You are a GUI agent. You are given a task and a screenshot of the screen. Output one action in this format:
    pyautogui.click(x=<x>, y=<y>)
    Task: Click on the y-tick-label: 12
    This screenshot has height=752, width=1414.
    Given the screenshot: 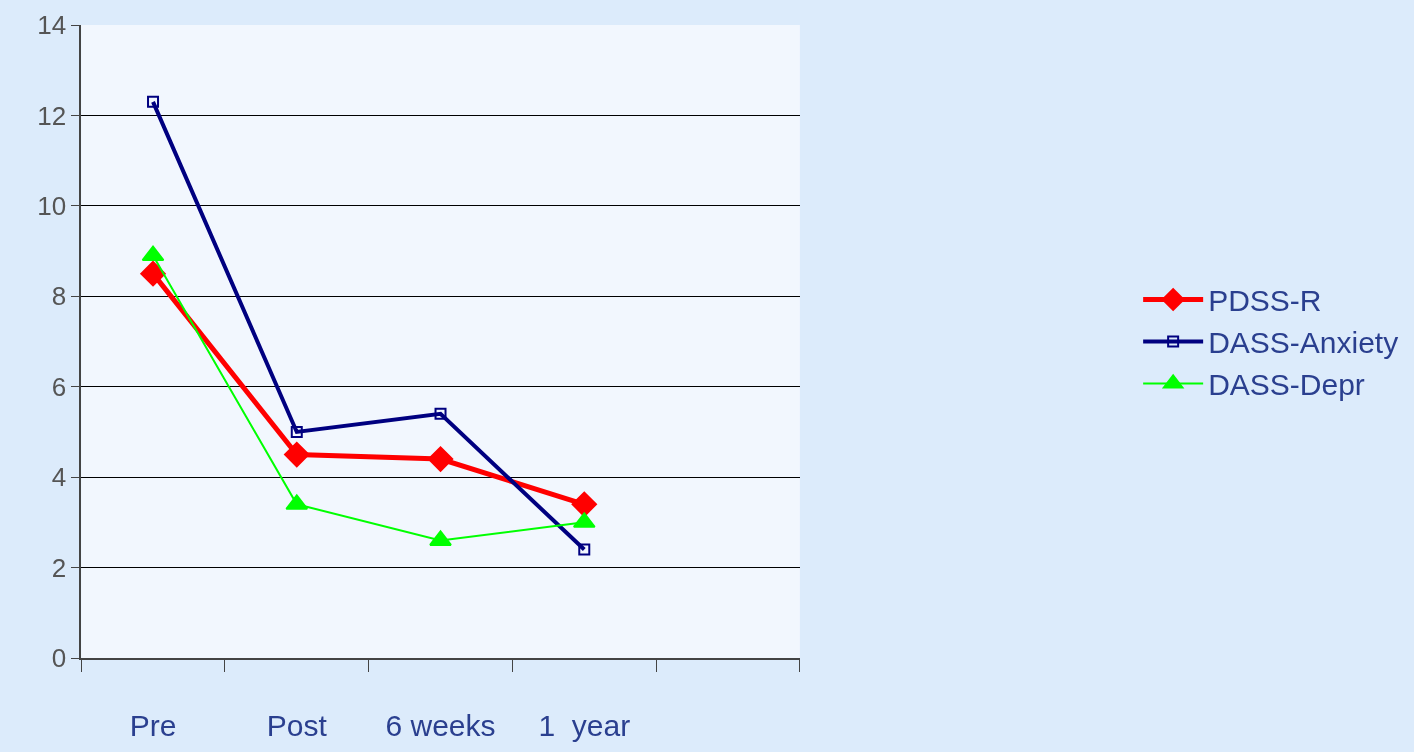 What is the action you would take?
    pyautogui.click(x=52, y=115)
    